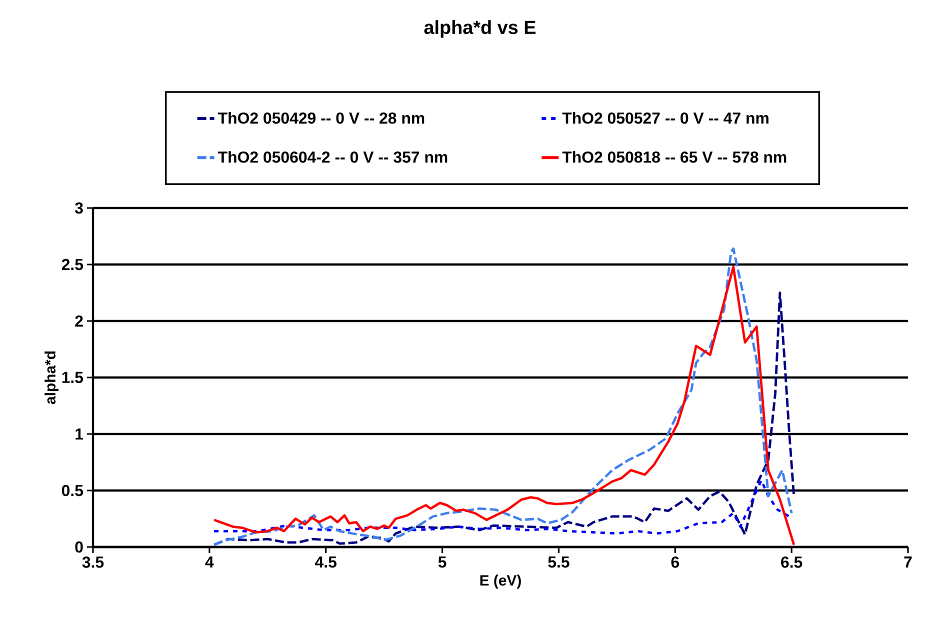  Describe the element at coordinates (665, 118) in the screenshot. I see `legend-label: ThO2 050527 -- 0 V -- 47 nm` at that location.